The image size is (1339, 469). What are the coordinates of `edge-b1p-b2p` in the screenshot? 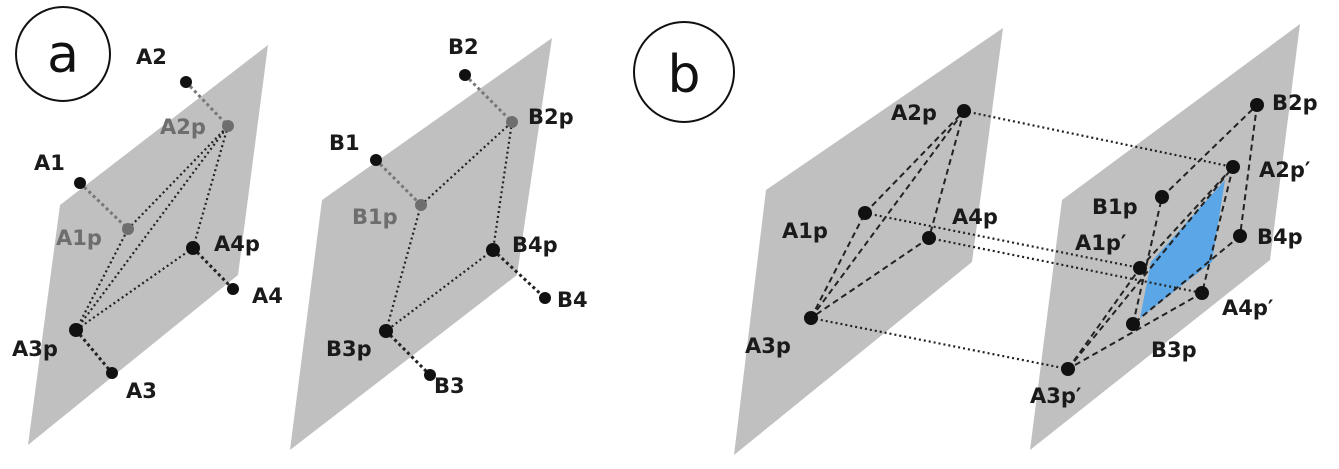 It's located at (466, 163).